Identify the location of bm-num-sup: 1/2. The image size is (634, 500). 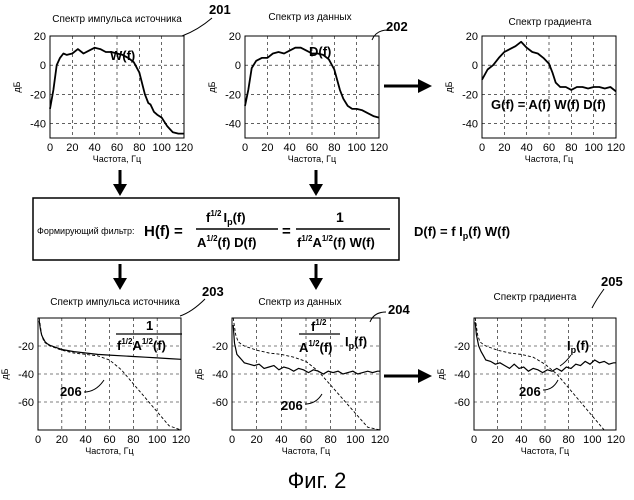
(321, 322).